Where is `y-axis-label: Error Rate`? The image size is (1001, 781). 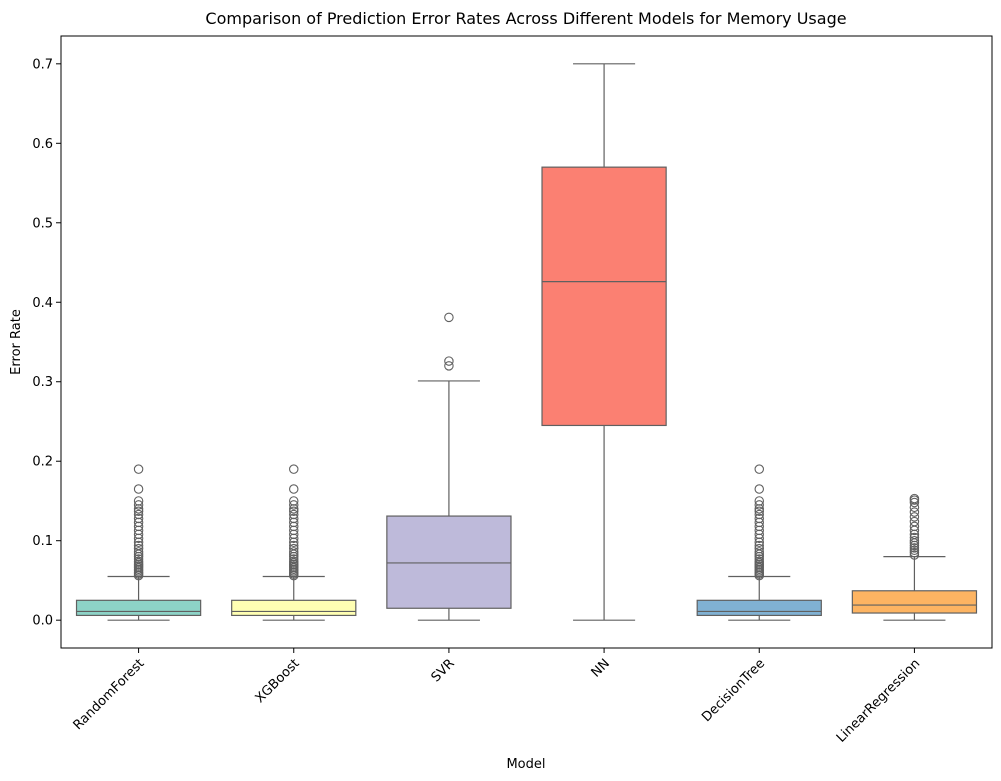
y-axis-label: Error Rate is located at coordinates (16, 342).